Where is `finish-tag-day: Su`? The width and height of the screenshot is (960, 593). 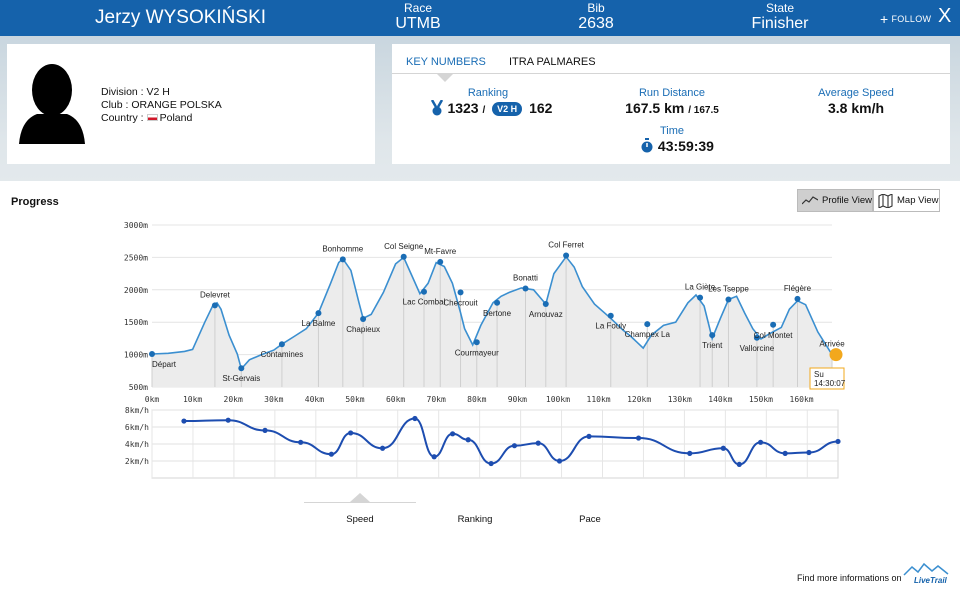 finish-tag-day: Su is located at coordinates (819, 374).